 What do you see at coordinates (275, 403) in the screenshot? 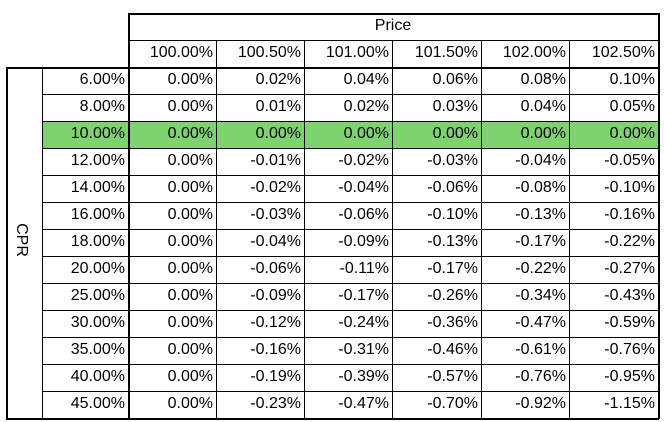
I see `table-cell: -0.23%` at bounding box center [275, 403].